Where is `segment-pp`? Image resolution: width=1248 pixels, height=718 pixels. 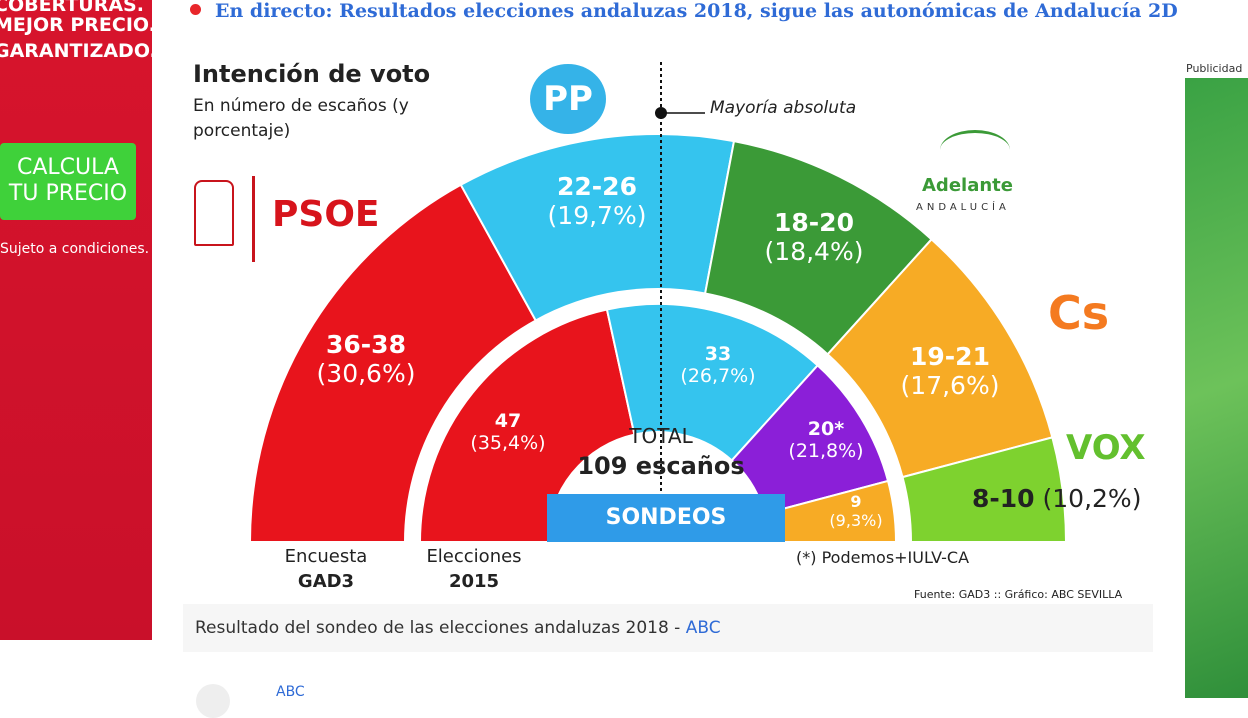
segment-pp is located at coordinates (712, 382).